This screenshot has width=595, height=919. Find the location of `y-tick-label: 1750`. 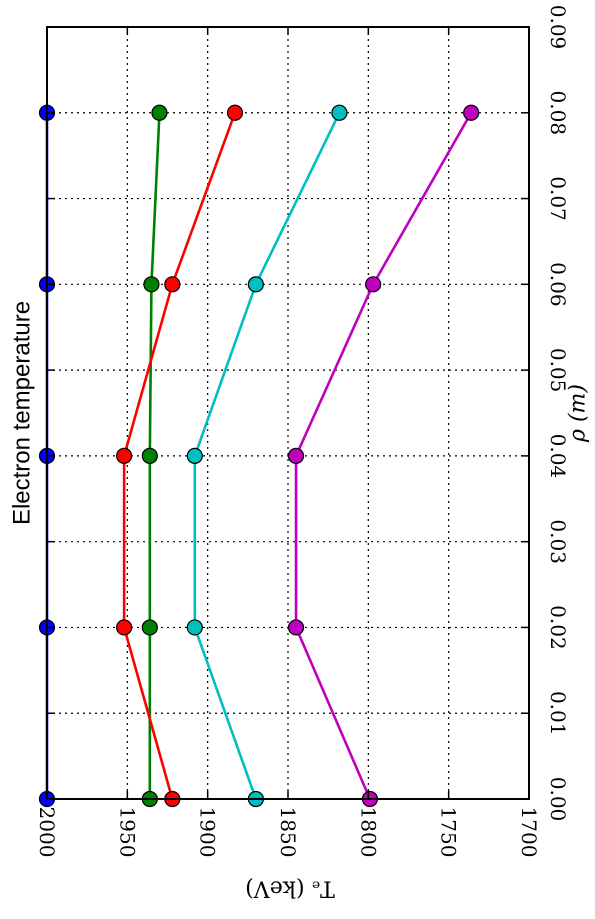

y-tick-label: 1750 is located at coordinates (449, 832).